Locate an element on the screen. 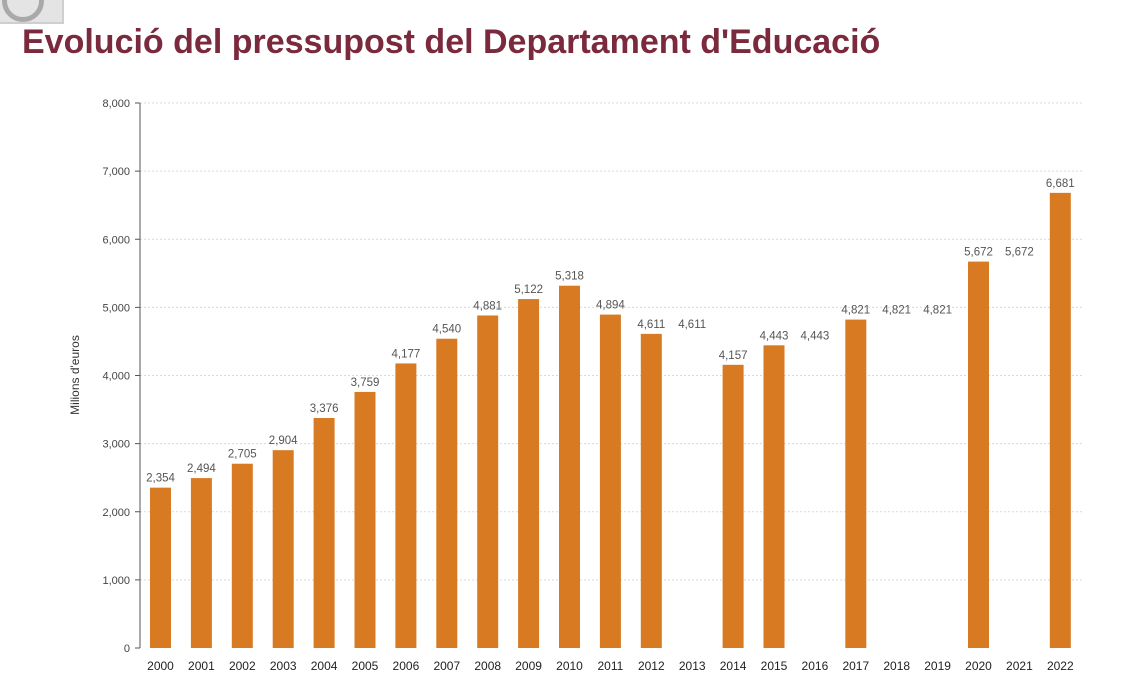 The image size is (1140, 692). x-tick-label: 2014 is located at coordinates (733, 666).